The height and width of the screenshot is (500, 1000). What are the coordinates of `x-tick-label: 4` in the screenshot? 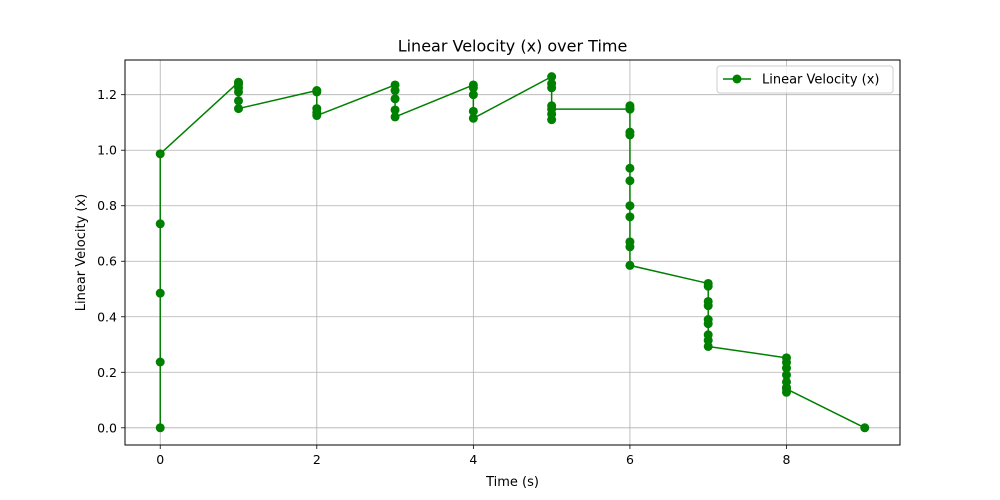 It's located at (473, 459).